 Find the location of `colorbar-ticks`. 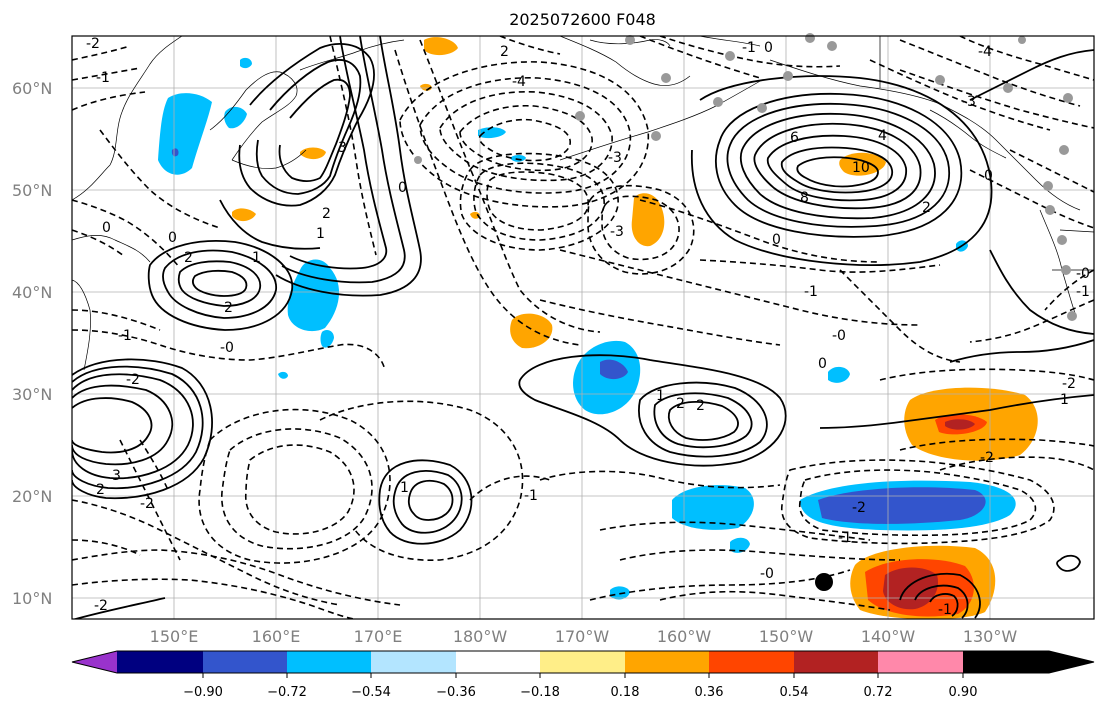

colorbar-ticks is located at coordinates (583, 675).